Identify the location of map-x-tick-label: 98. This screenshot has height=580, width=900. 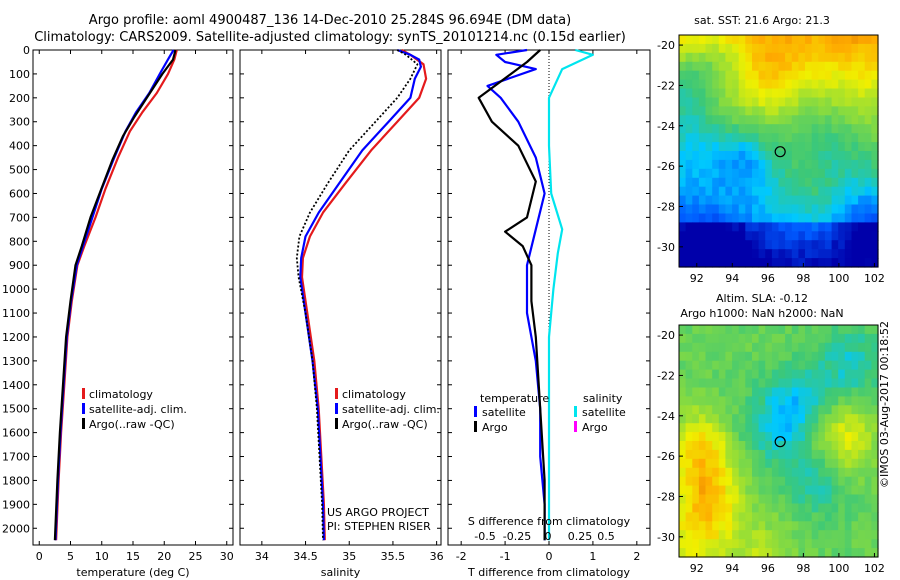
(803, 568).